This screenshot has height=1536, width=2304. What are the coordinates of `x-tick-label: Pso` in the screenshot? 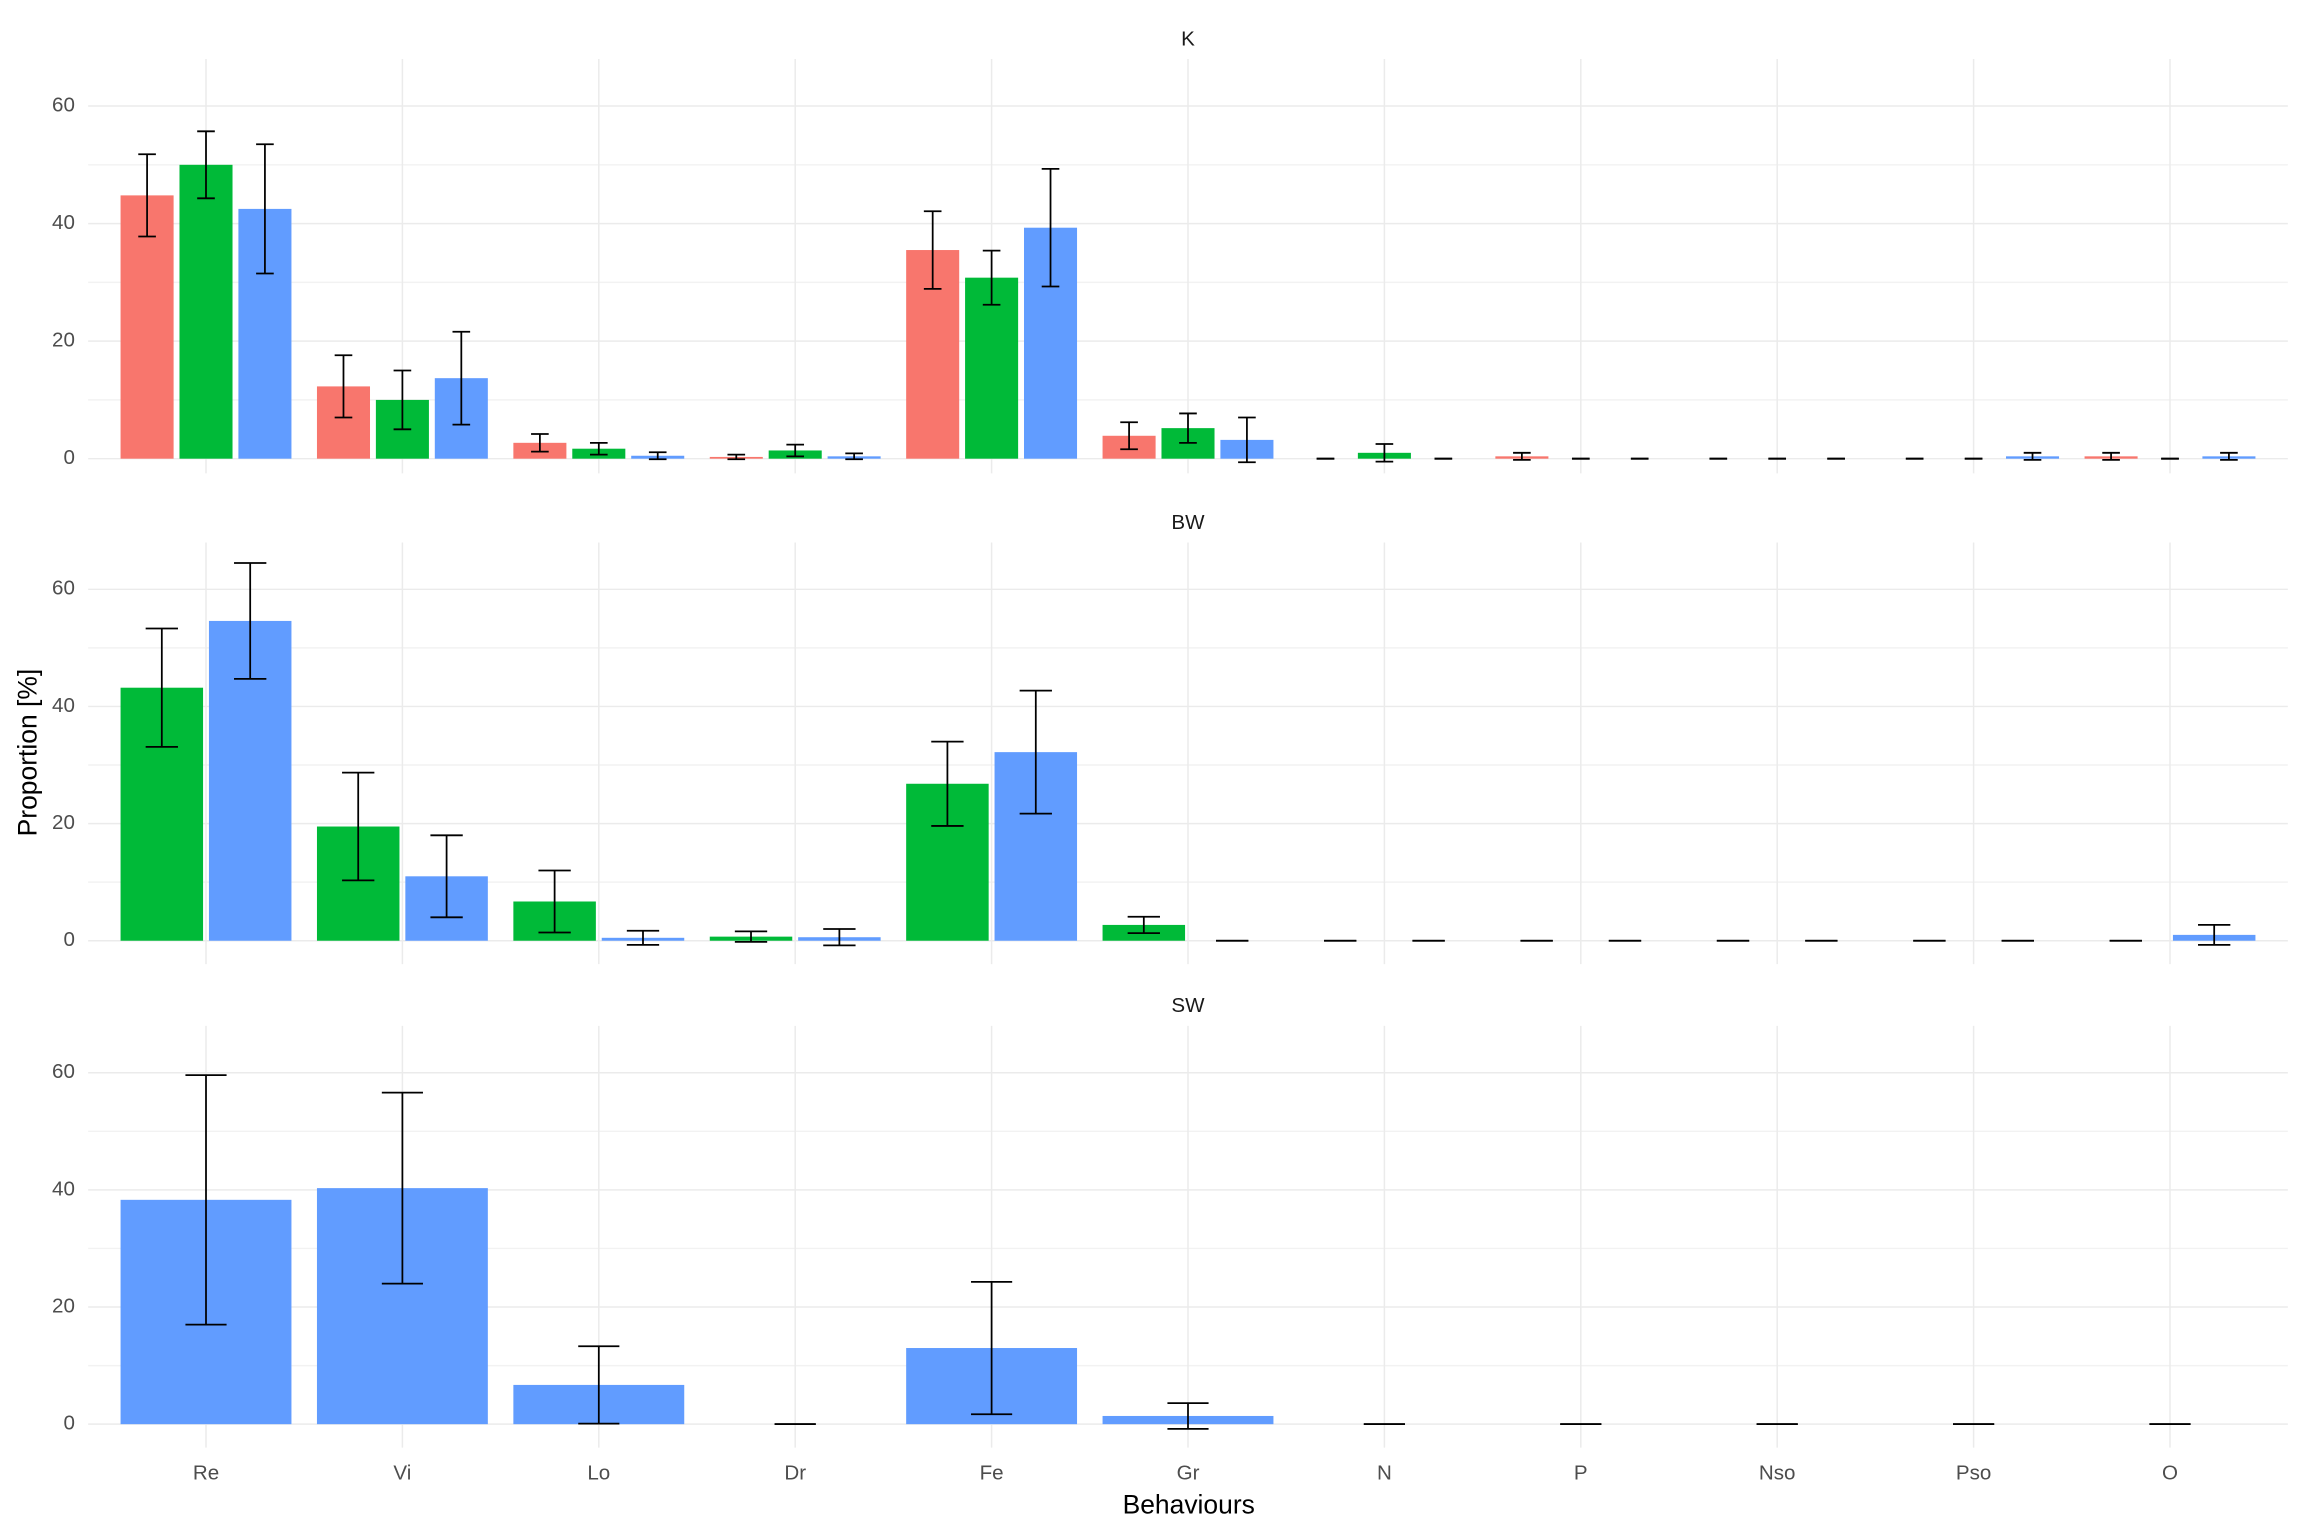 It's located at (1973, 1472).